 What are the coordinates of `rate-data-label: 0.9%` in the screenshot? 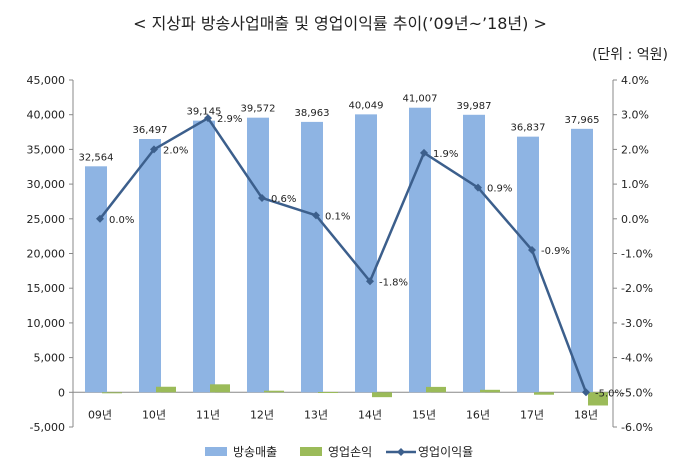 It's located at (499, 189).